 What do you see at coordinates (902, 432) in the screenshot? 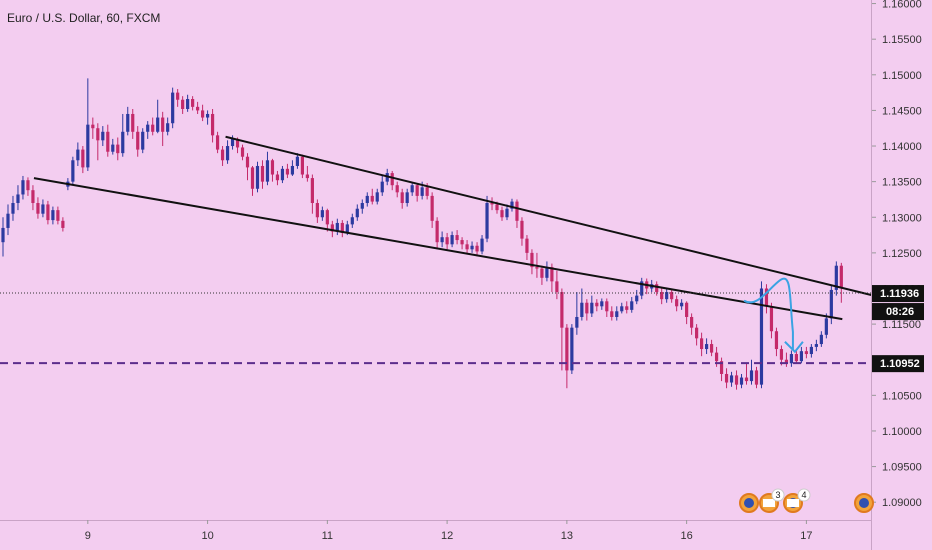
I see `y-tick-label: 1.10000` at bounding box center [902, 432].